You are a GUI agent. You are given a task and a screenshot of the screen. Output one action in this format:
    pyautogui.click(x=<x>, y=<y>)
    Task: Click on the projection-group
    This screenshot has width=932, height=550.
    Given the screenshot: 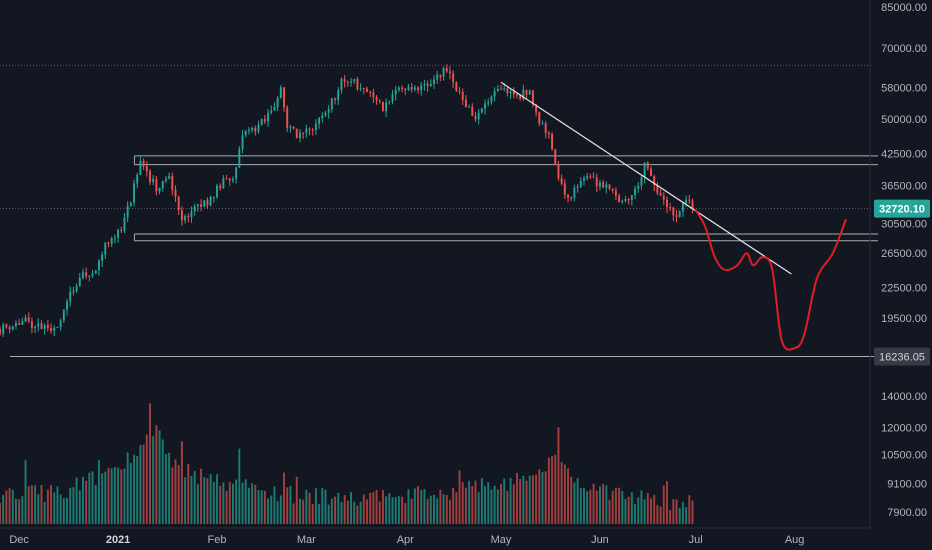 What is the action you would take?
    pyautogui.click(x=770, y=280)
    